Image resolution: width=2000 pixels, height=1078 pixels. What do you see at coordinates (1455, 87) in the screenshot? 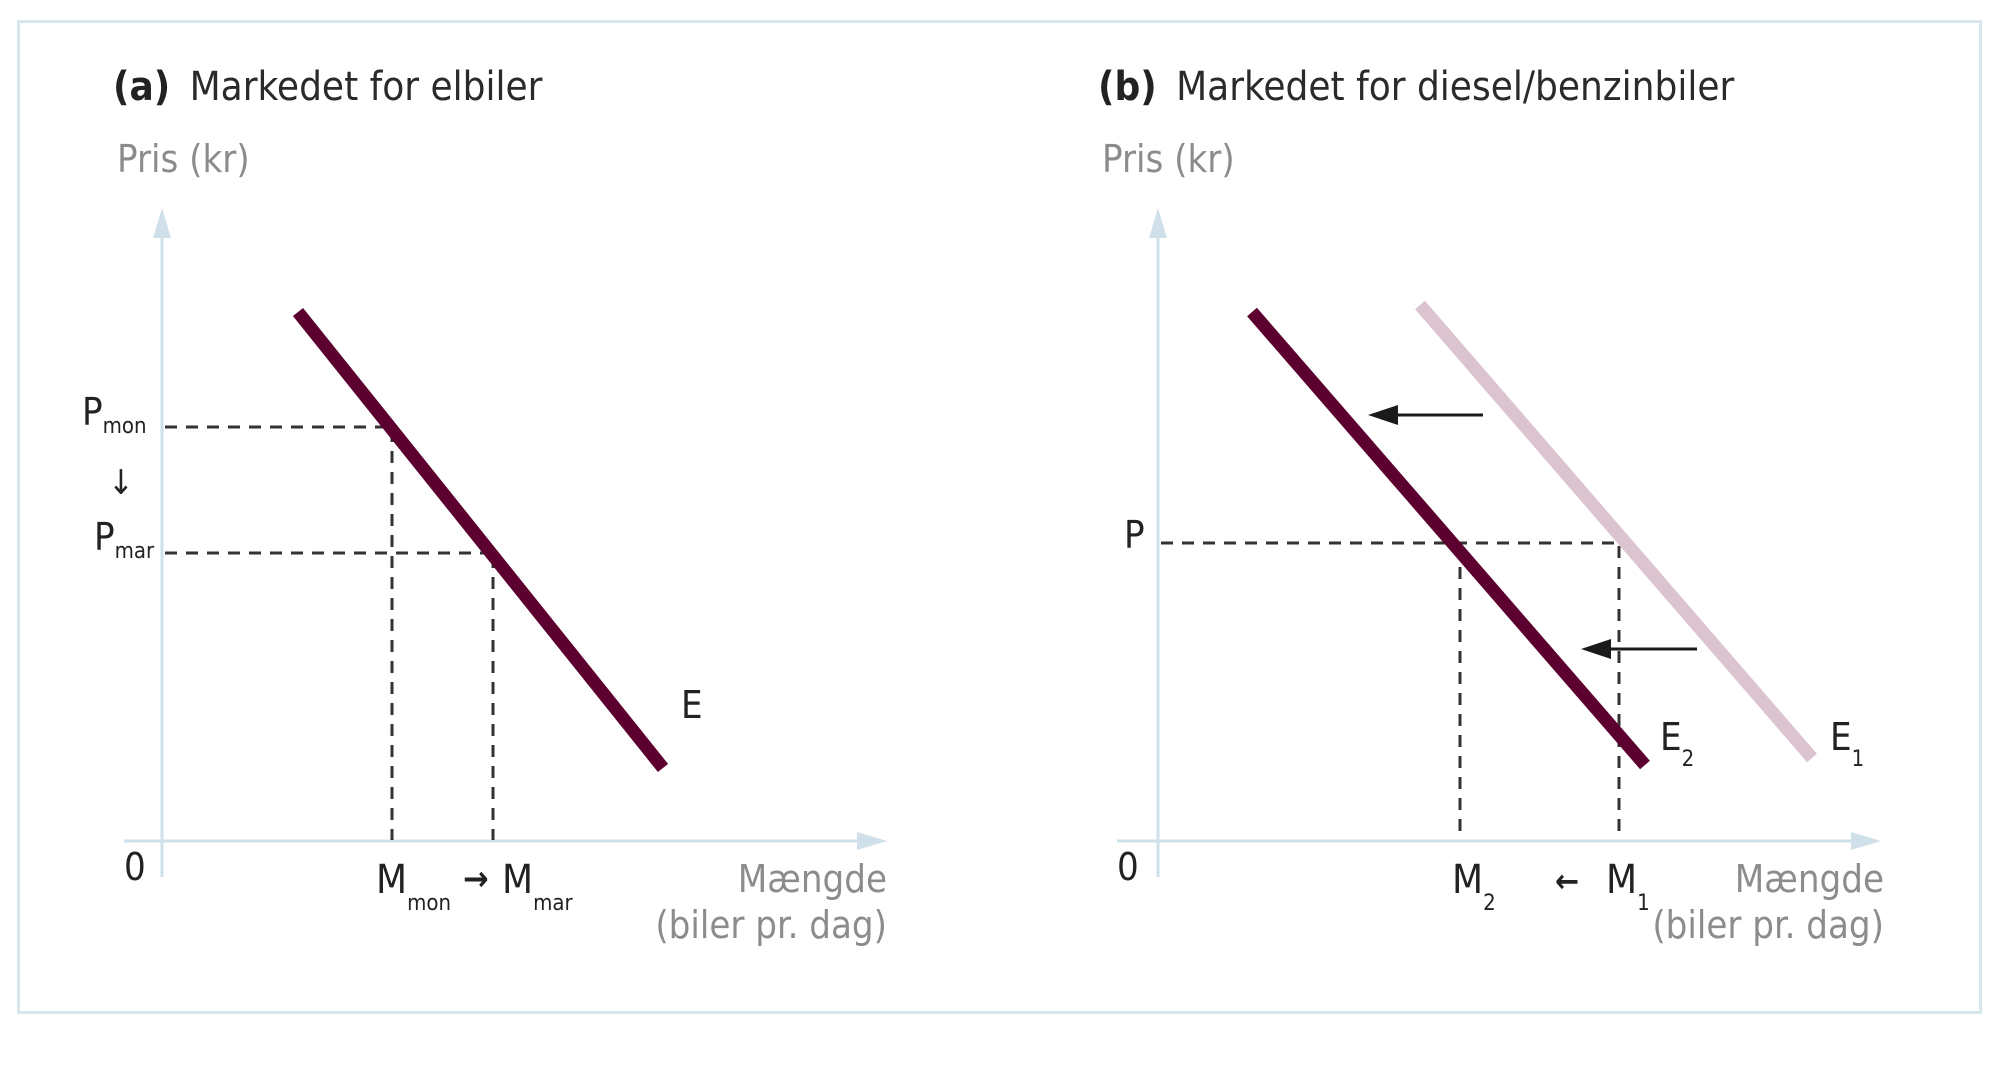
I see `panel-b-title-text: Markedet for diesel/benzinbiler` at bounding box center [1455, 87].